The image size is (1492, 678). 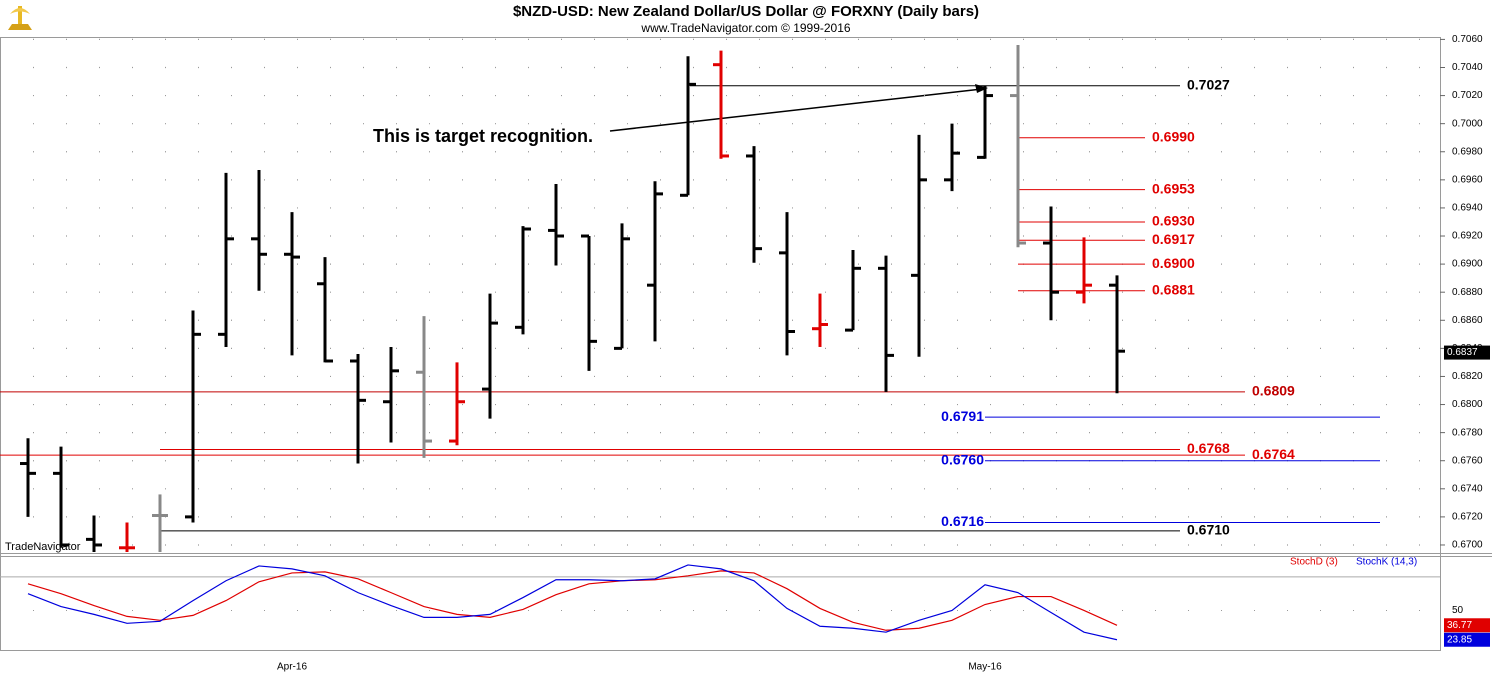 What do you see at coordinates (1459, 639) in the screenshot?
I see `last-value-label: 23.85` at bounding box center [1459, 639].